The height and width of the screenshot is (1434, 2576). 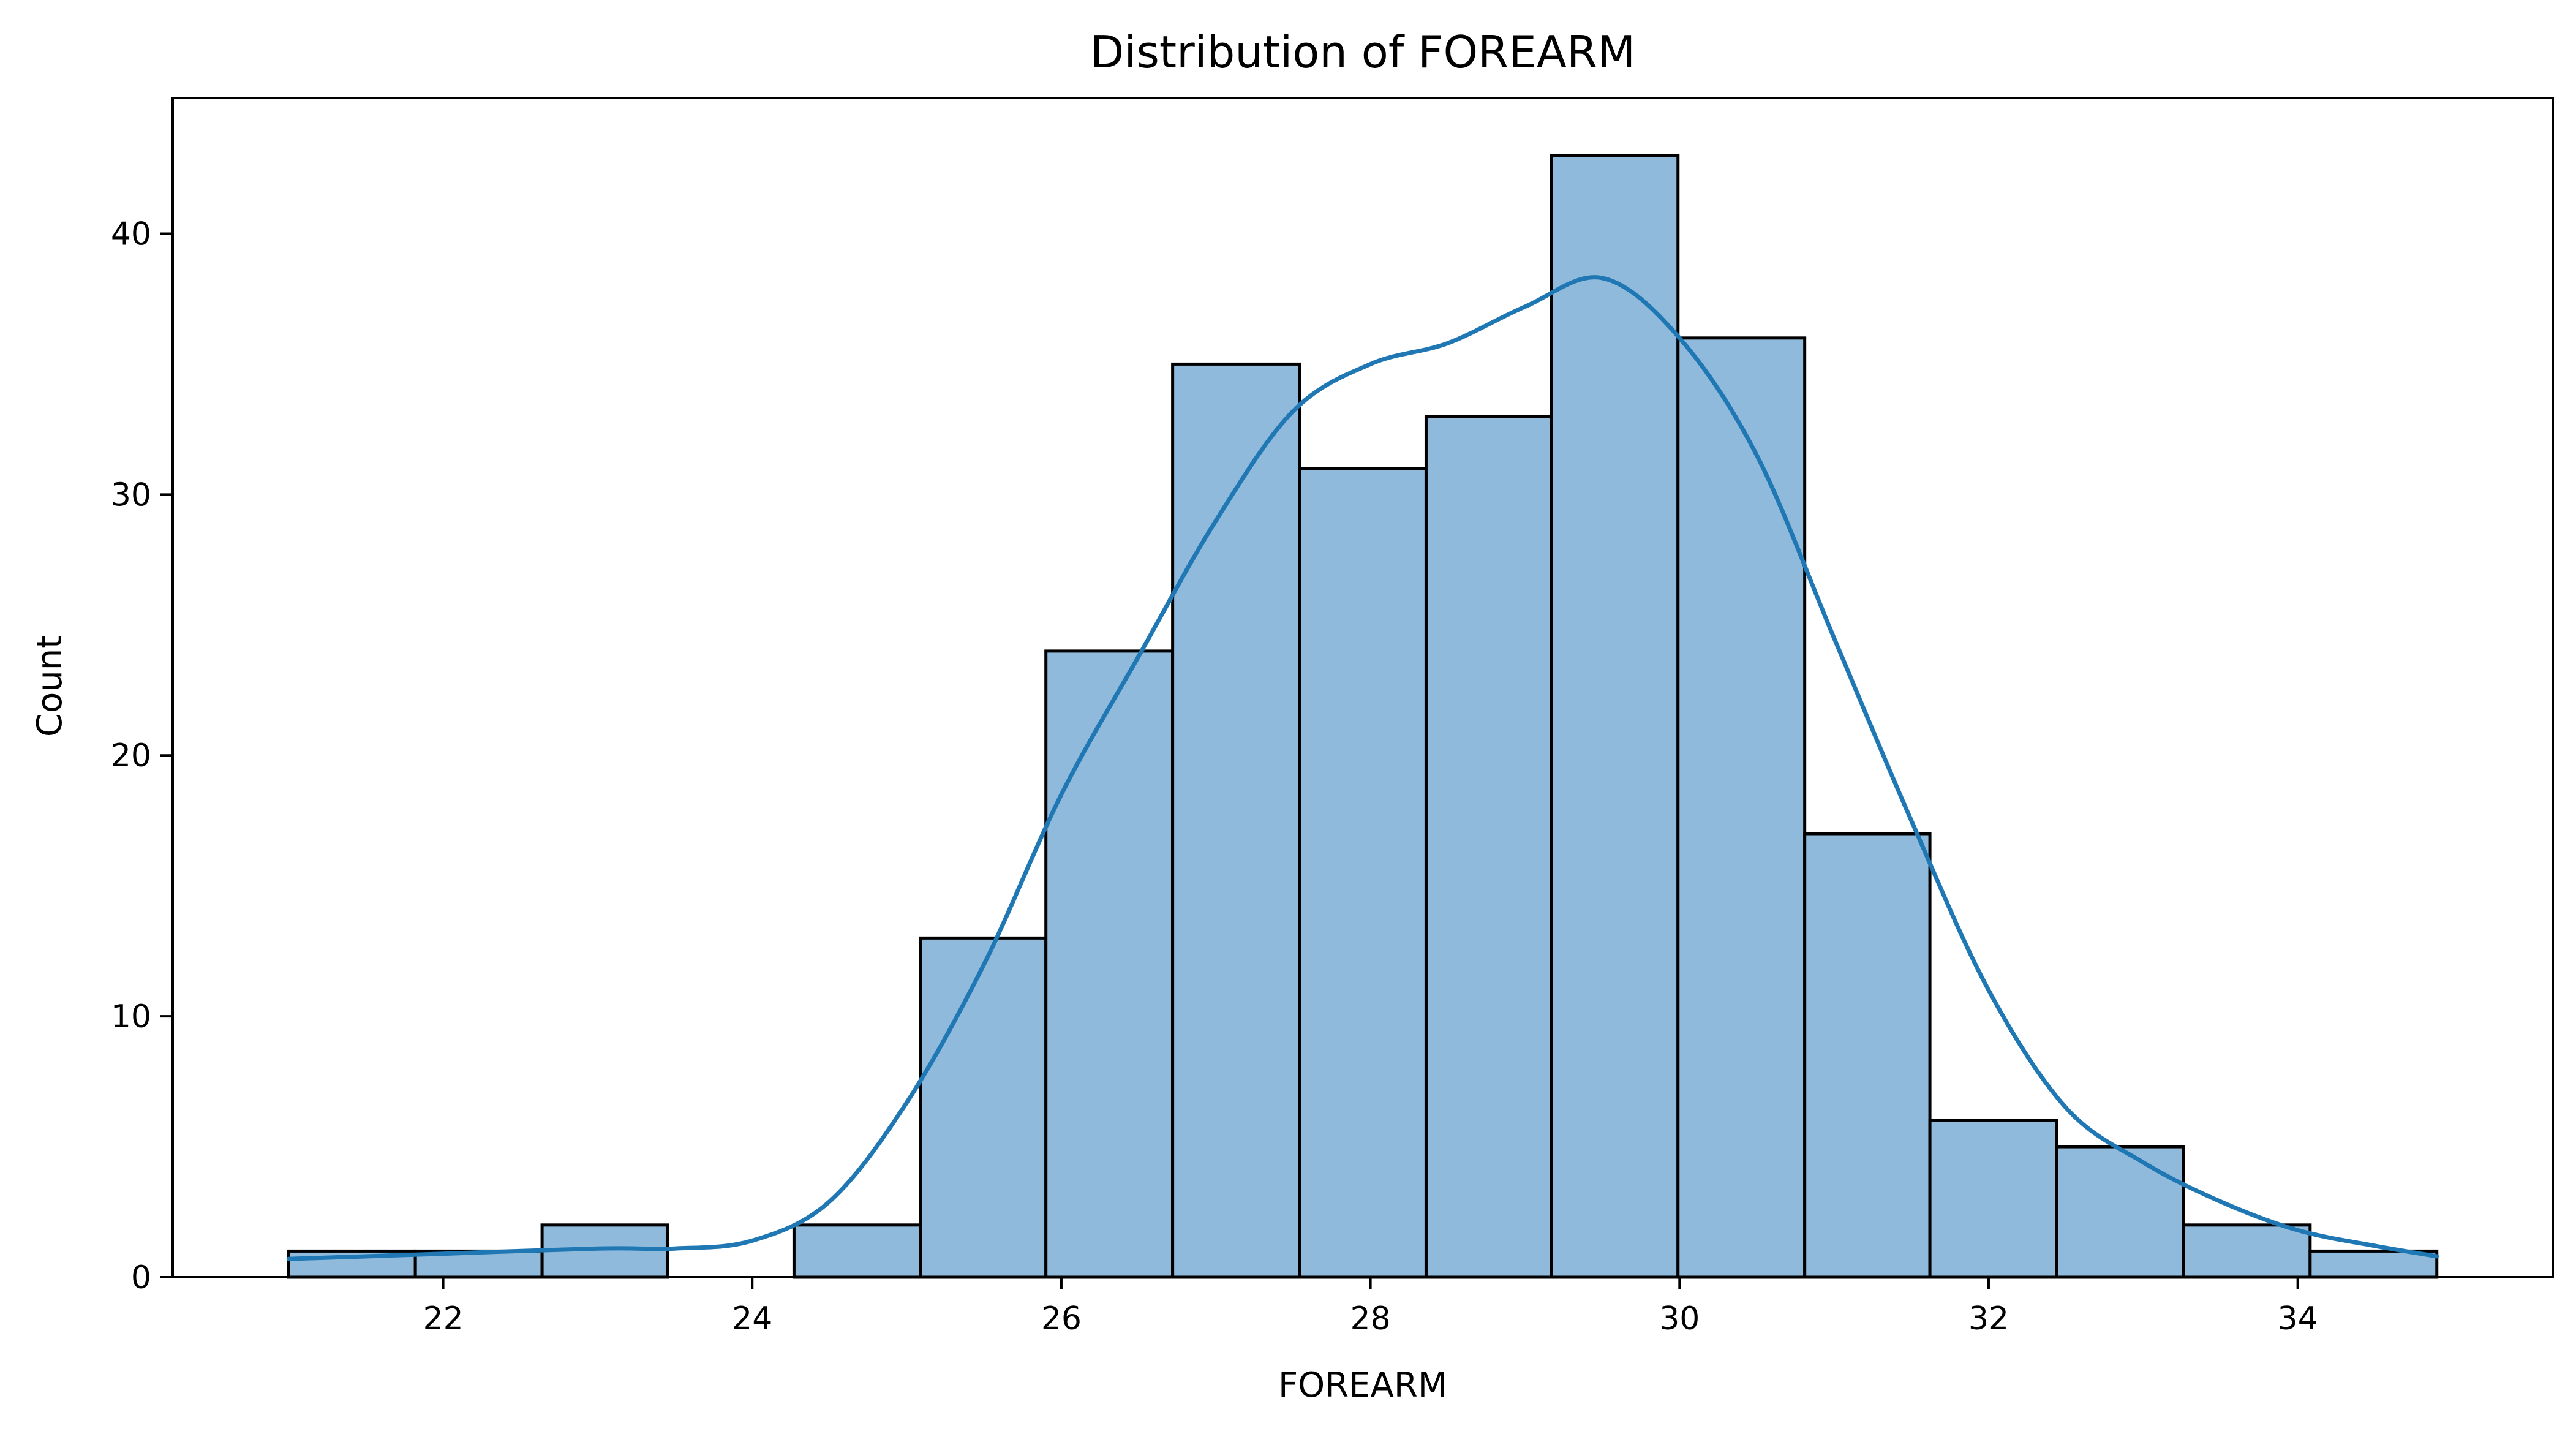 What do you see at coordinates (131, 234) in the screenshot?
I see `y-tick-label: 40` at bounding box center [131, 234].